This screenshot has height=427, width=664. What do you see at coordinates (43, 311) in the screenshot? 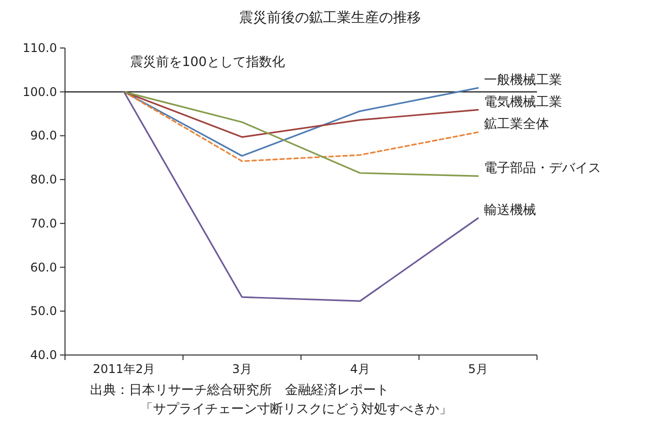
I see `y-tick-label: 50.0` at bounding box center [43, 311].